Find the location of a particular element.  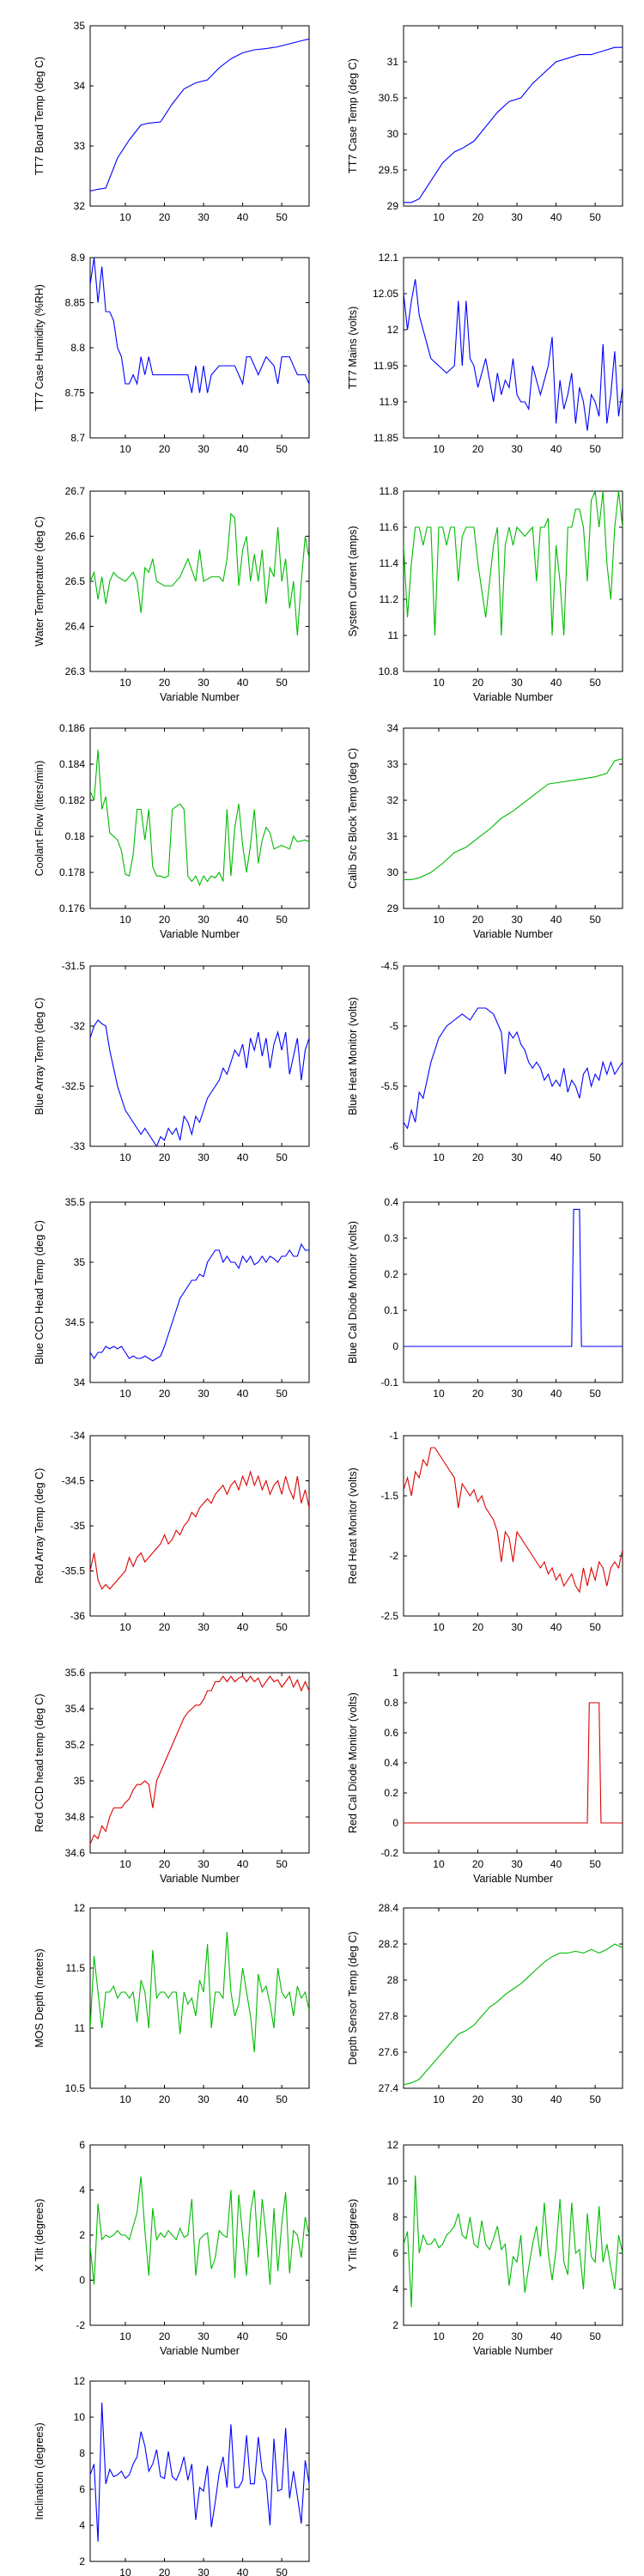

y-tick-label: 8.9 is located at coordinates (77, 258).